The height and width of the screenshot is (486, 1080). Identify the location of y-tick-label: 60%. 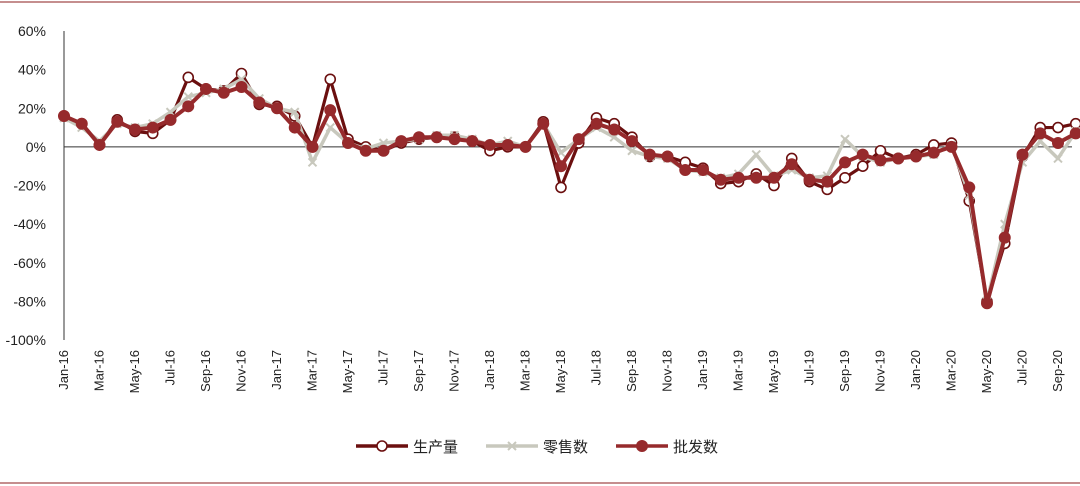
(32, 31).